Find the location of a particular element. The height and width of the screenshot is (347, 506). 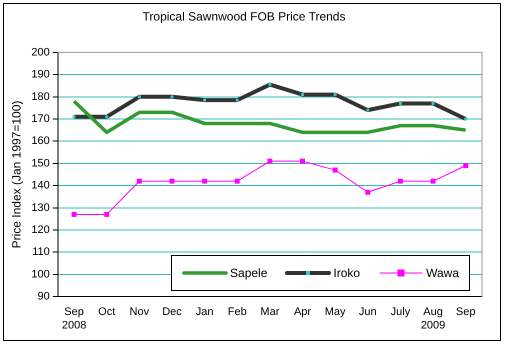

y-tick-label: 110 is located at coordinates (41, 252).